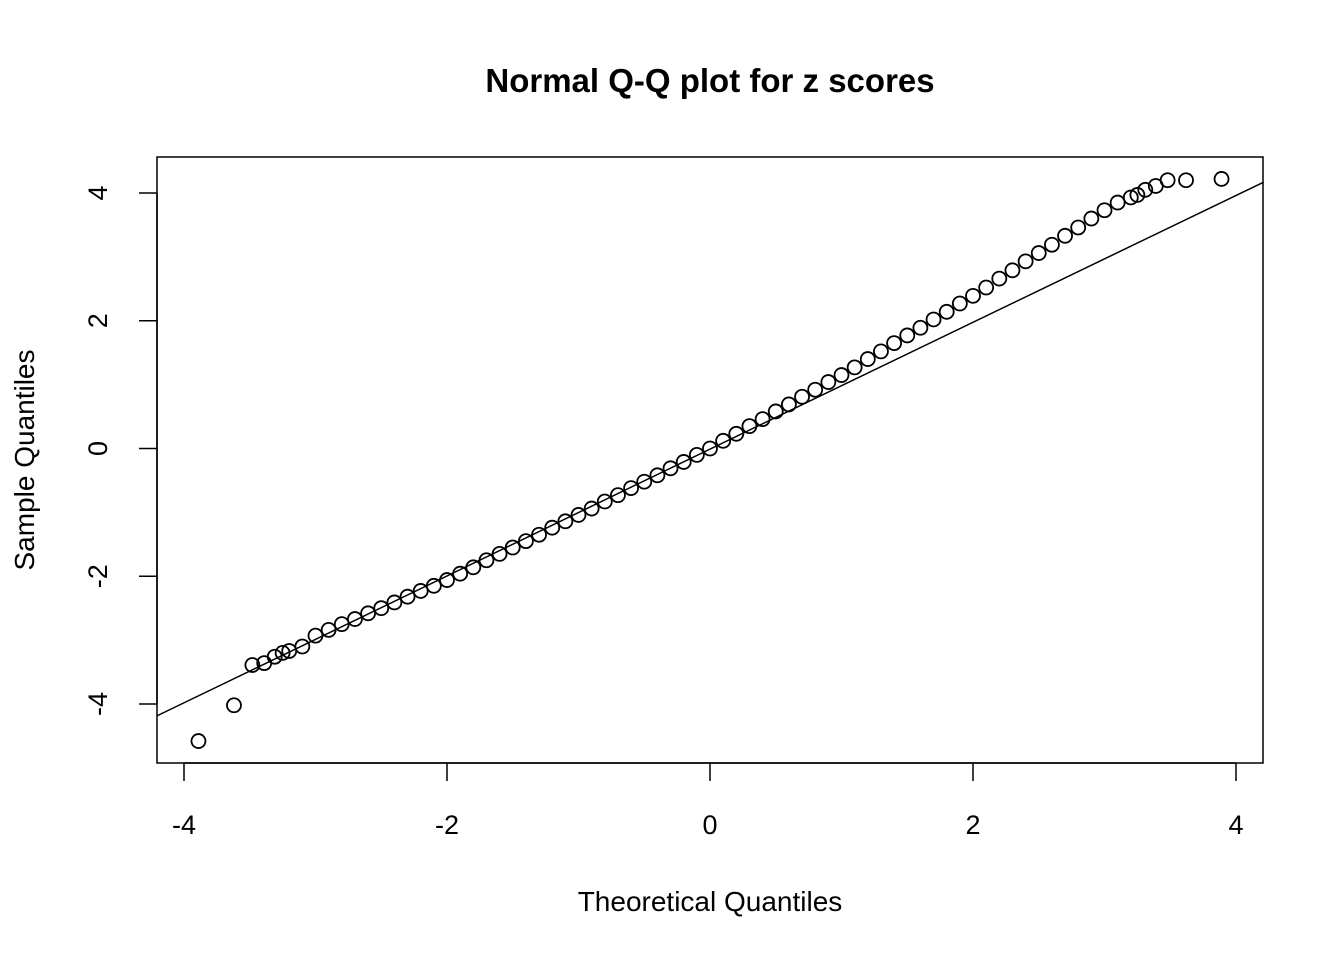 Image resolution: width=1344 pixels, height=960 pixels. Describe the element at coordinates (98, 320) in the screenshot. I see `y-tick-label: 2` at that location.